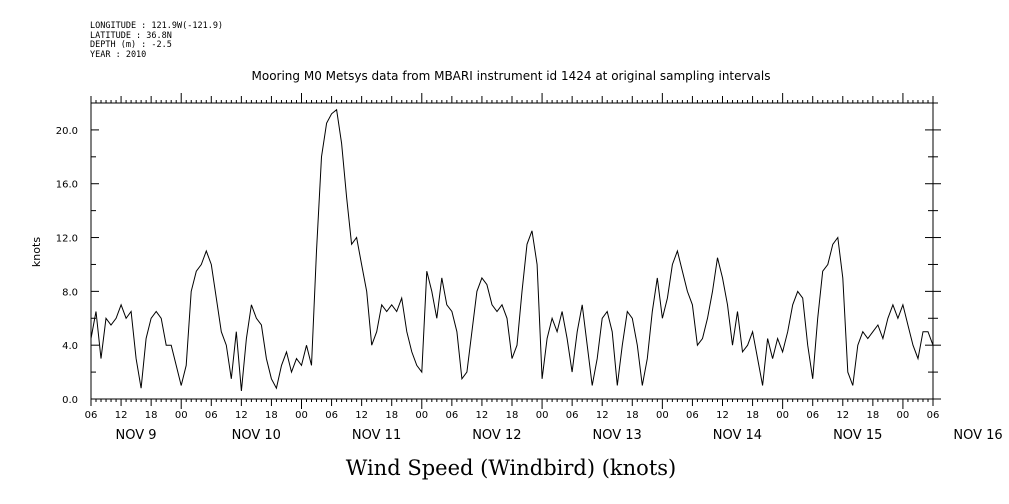 The image size is (1009, 504). I want to click on y-tick-label: 8.0, so click(70, 292).